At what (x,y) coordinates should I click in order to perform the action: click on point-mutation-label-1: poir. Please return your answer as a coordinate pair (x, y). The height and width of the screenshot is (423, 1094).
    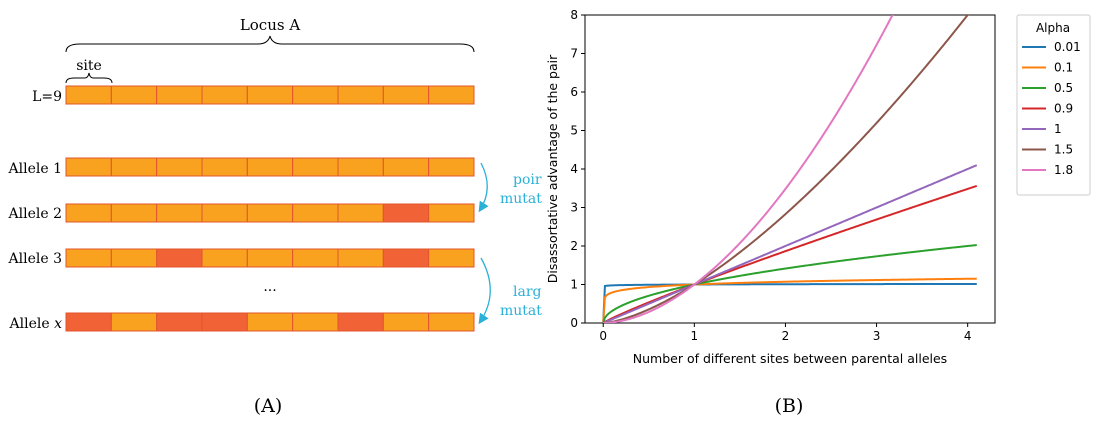
    Looking at the image, I should click on (527, 180).